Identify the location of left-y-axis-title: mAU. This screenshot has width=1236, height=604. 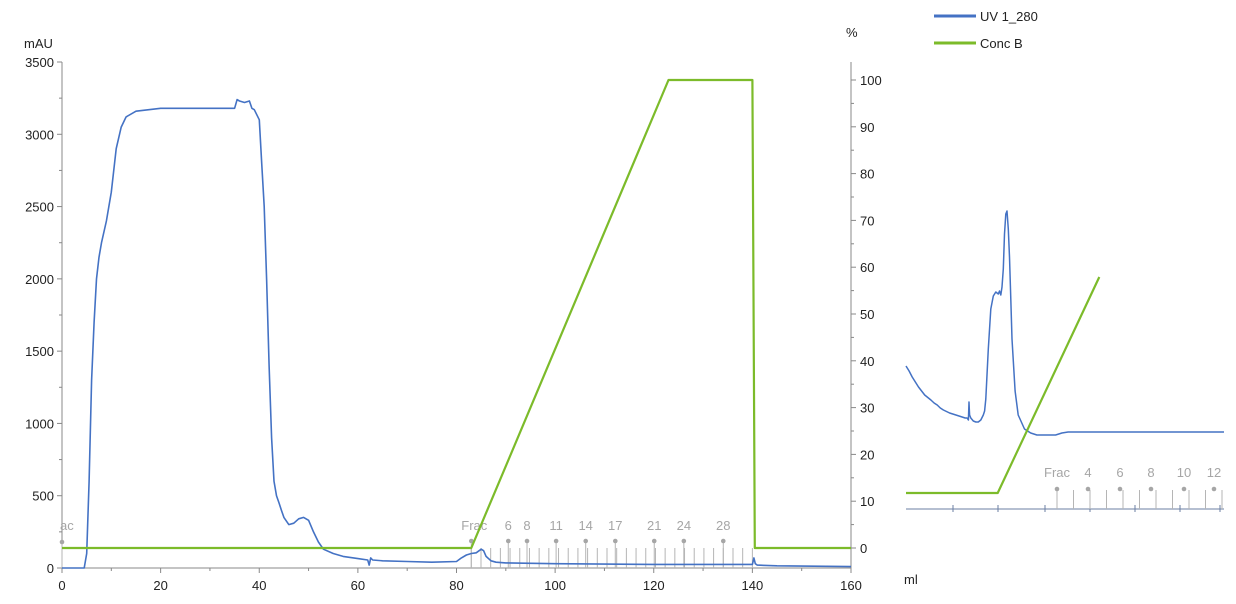
(38, 43).